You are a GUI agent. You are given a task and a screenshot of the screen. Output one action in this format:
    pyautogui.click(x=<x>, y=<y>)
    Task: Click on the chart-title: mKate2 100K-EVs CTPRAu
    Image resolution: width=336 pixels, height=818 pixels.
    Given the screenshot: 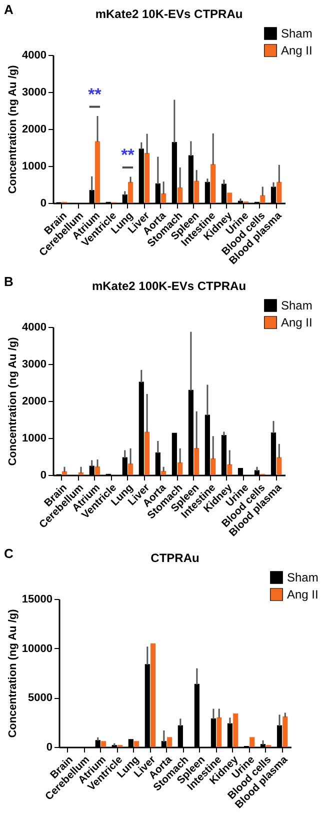 What is the action you would take?
    pyautogui.click(x=169, y=286)
    